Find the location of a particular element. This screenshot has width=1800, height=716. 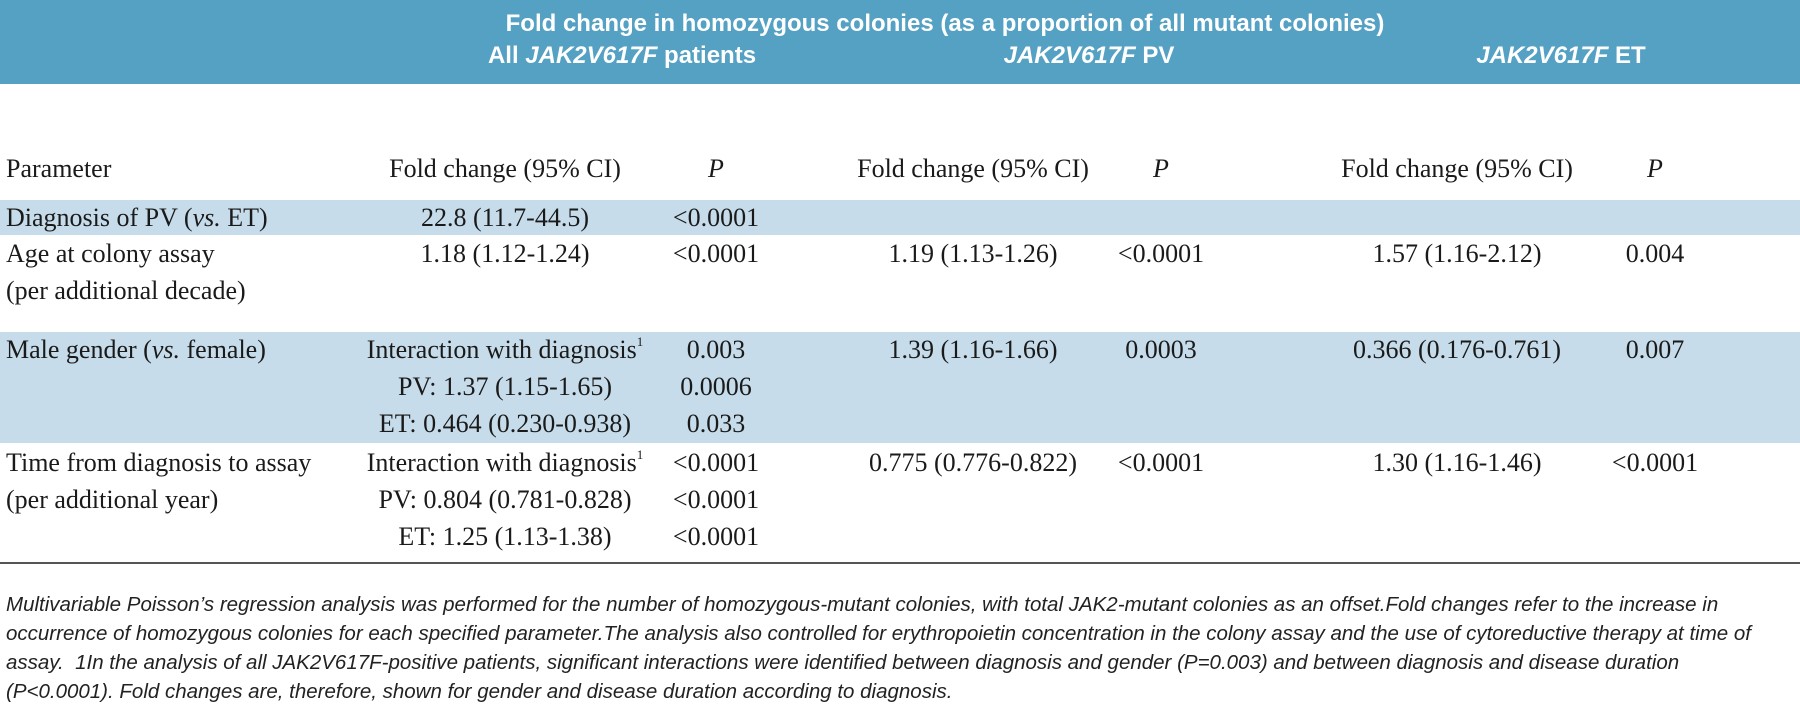

text-part: All is located at coordinates (506, 55).